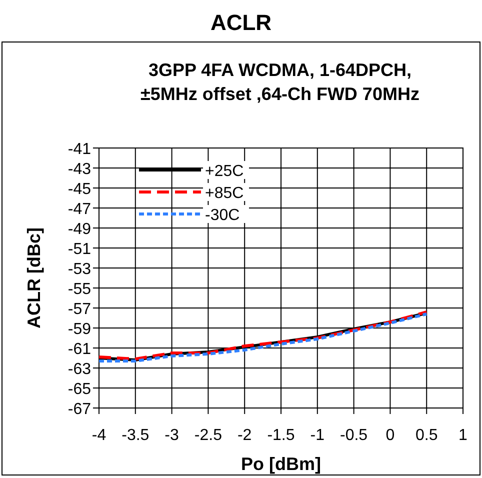 This screenshot has width=482, height=478. Describe the element at coordinates (80, 369) in the screenshot. I see `y-tick-label: -63` at that location.